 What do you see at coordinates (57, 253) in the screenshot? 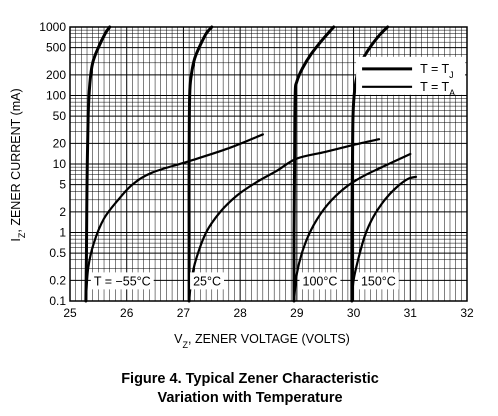
I see `y-tick-label: 0.5` at bounding box center [57, 253].